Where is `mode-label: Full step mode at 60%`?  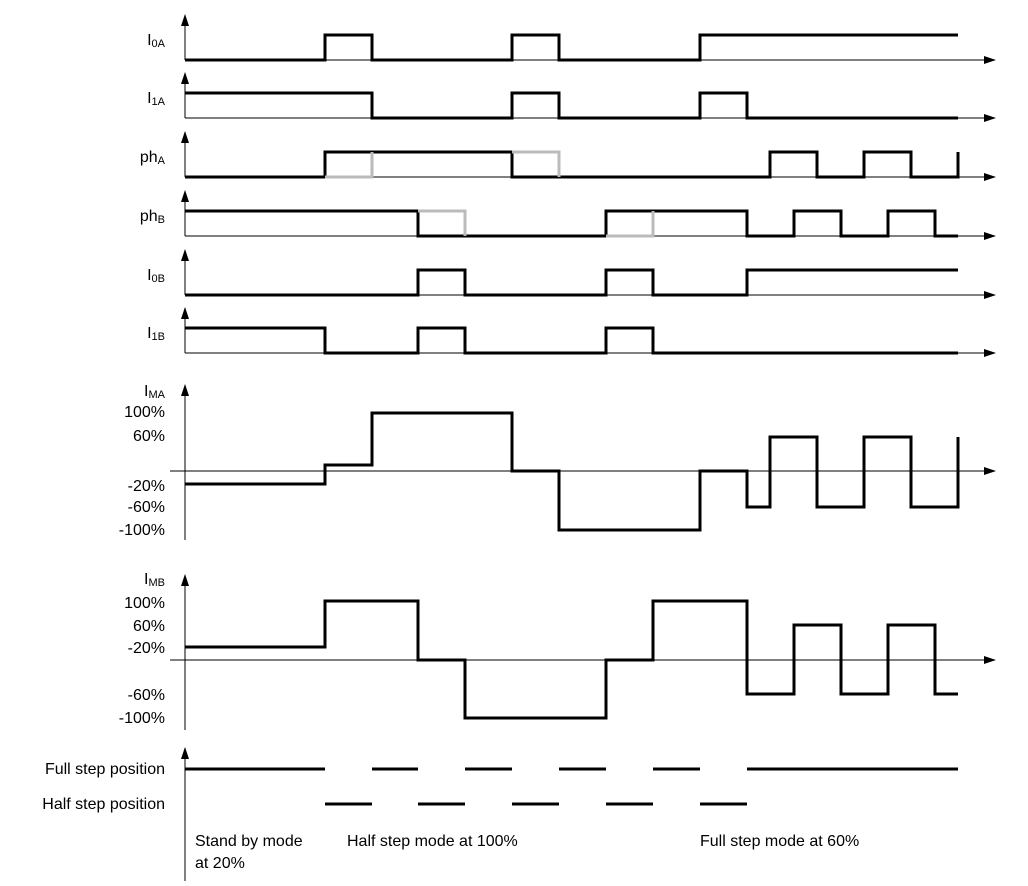
mode-label: Full step mode at 60% is located at coordinates (779, 841).